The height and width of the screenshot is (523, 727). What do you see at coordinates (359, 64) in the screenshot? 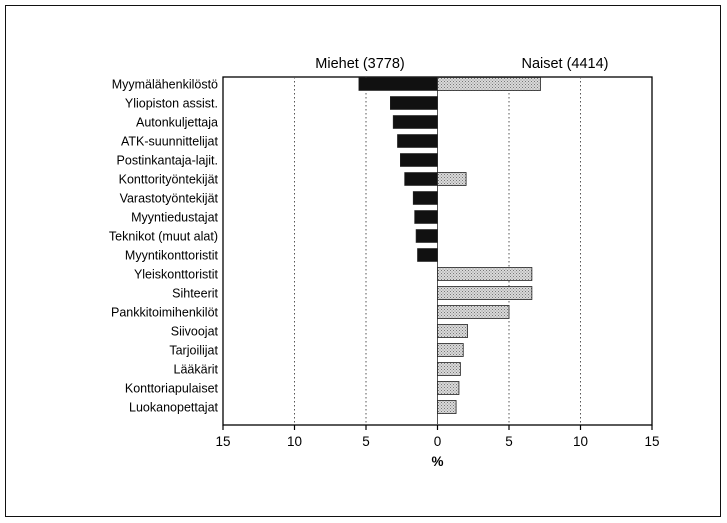
I see `legend-men: Miehet (3778)` at bounding box center [359, 64].